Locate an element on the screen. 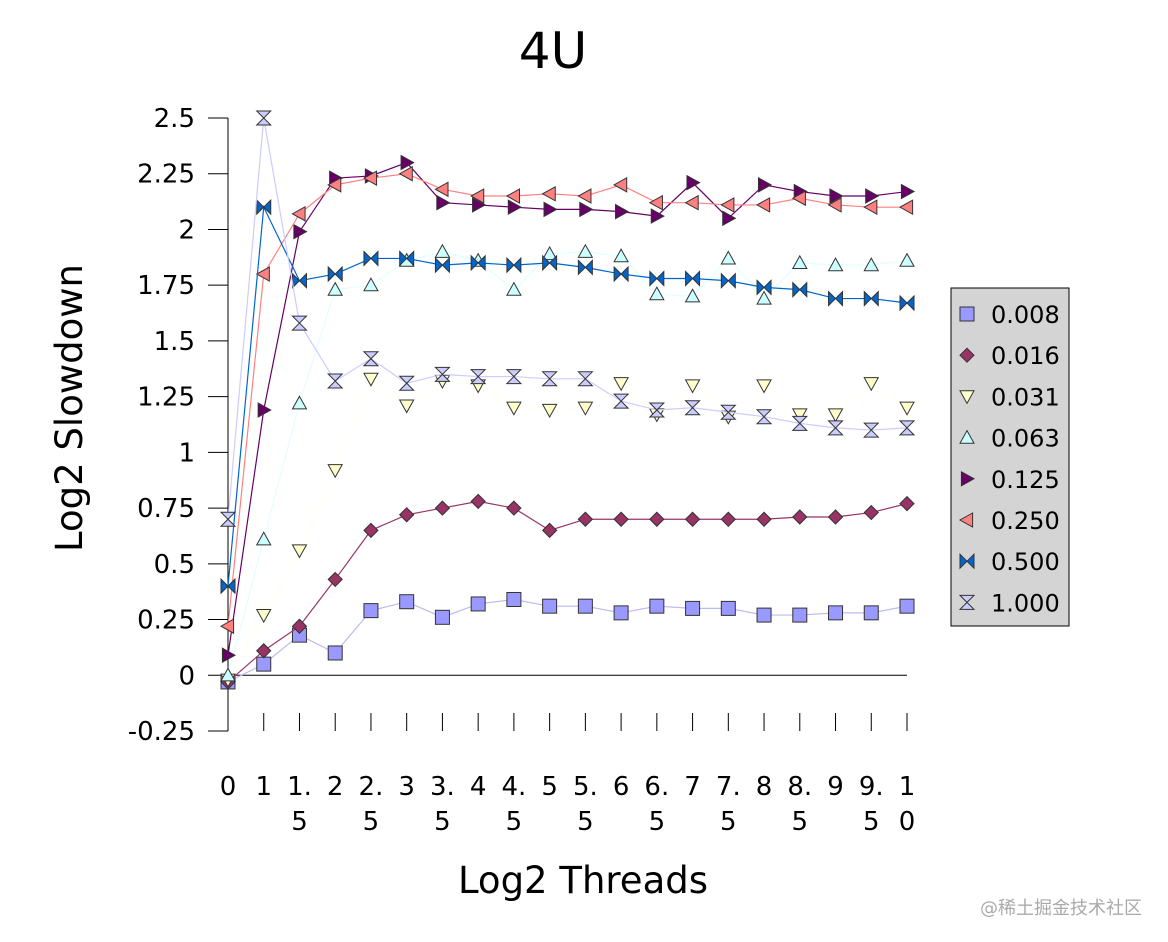 Image resolution: width=1168 pixels, height=942 pixels. x-tick-label: 1. is located at coordinates (299, 787).